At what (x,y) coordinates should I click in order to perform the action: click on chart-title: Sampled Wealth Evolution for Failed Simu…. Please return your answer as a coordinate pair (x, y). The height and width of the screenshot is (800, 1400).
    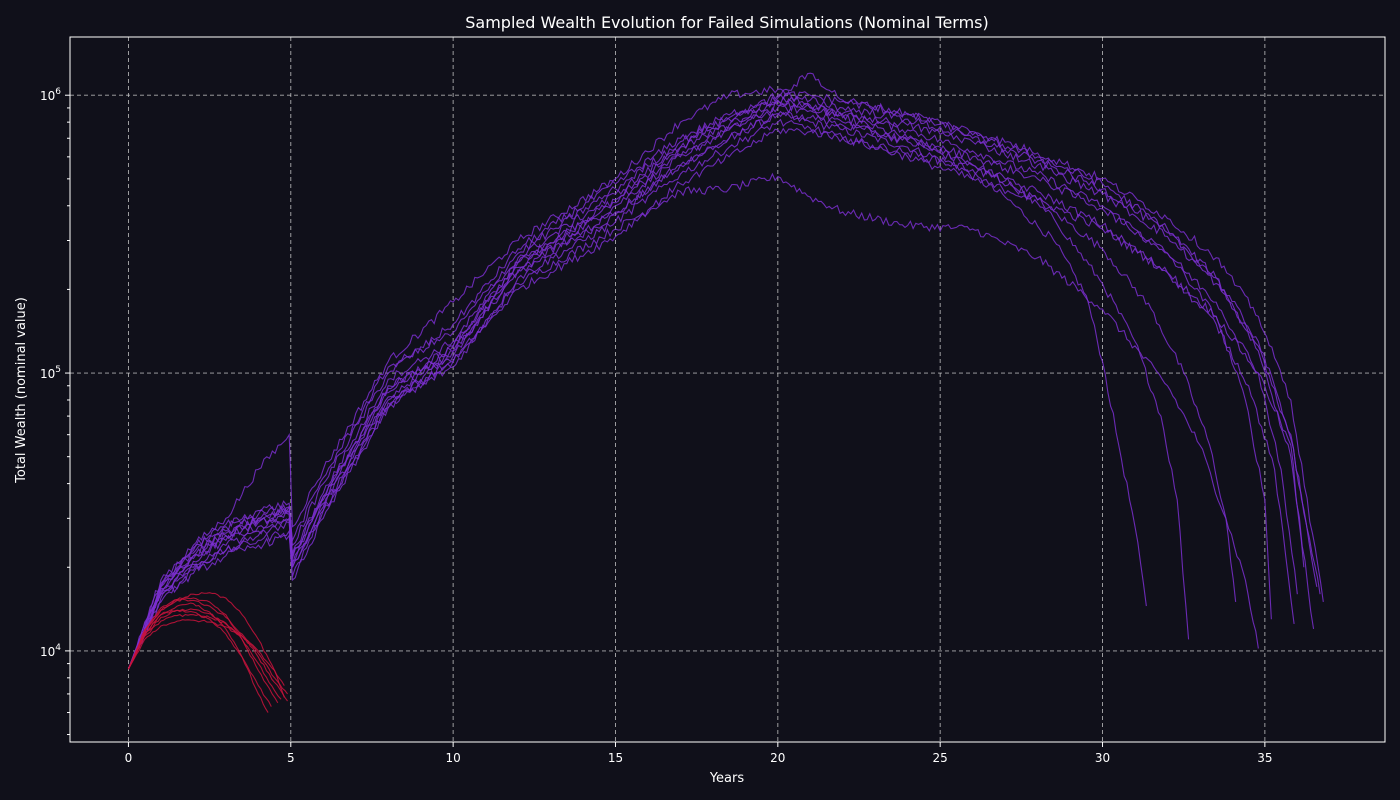
    Looking at the image, I should click on (727, 22).